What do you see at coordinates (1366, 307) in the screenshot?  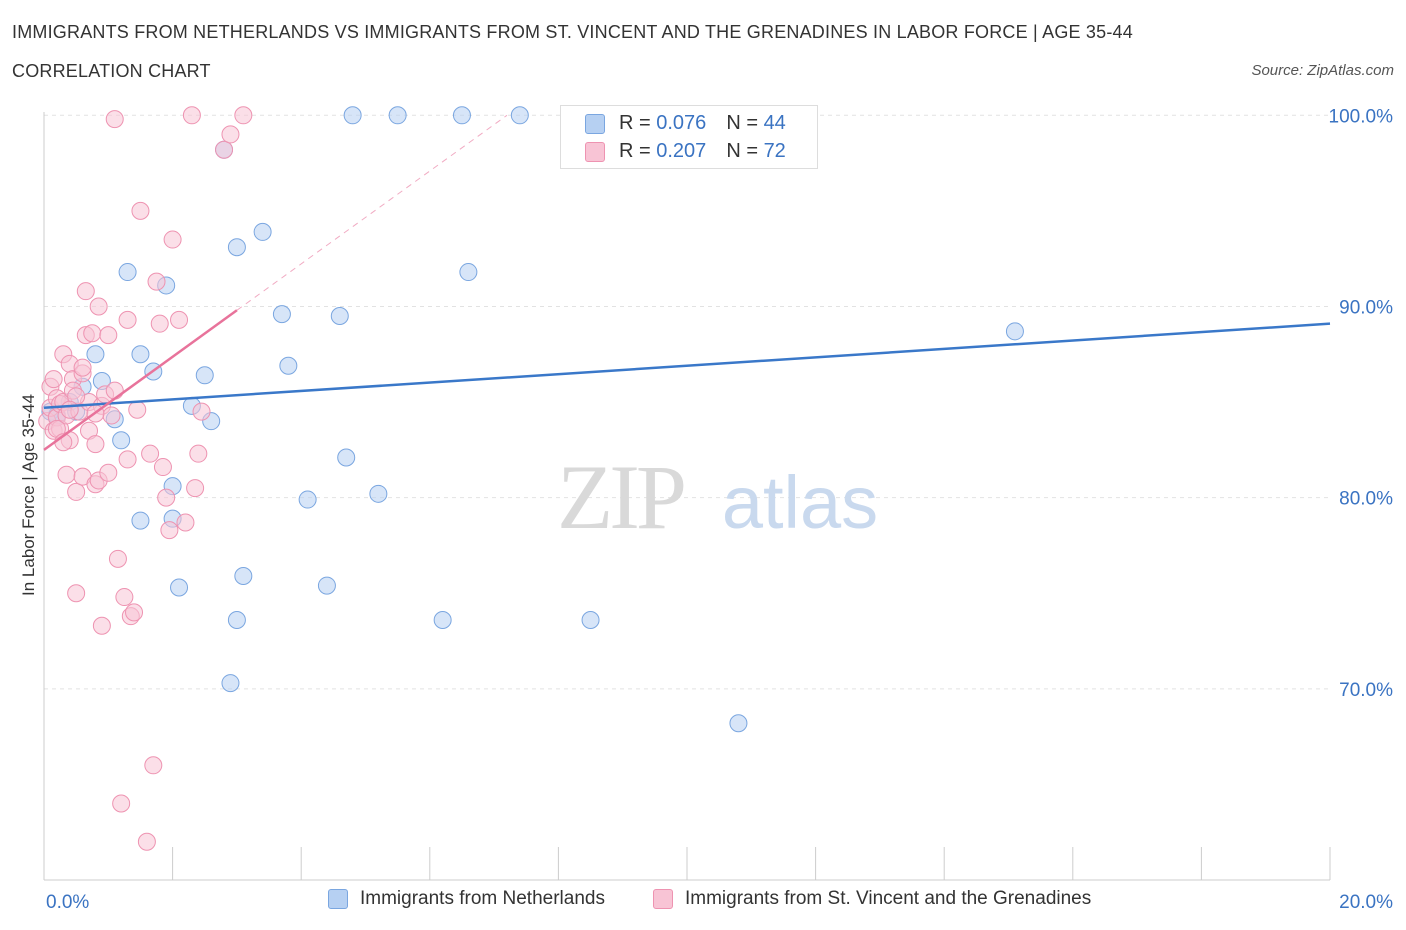 I see `y-tick-label-1: 90.0%` at bounding box center [1366, 307].